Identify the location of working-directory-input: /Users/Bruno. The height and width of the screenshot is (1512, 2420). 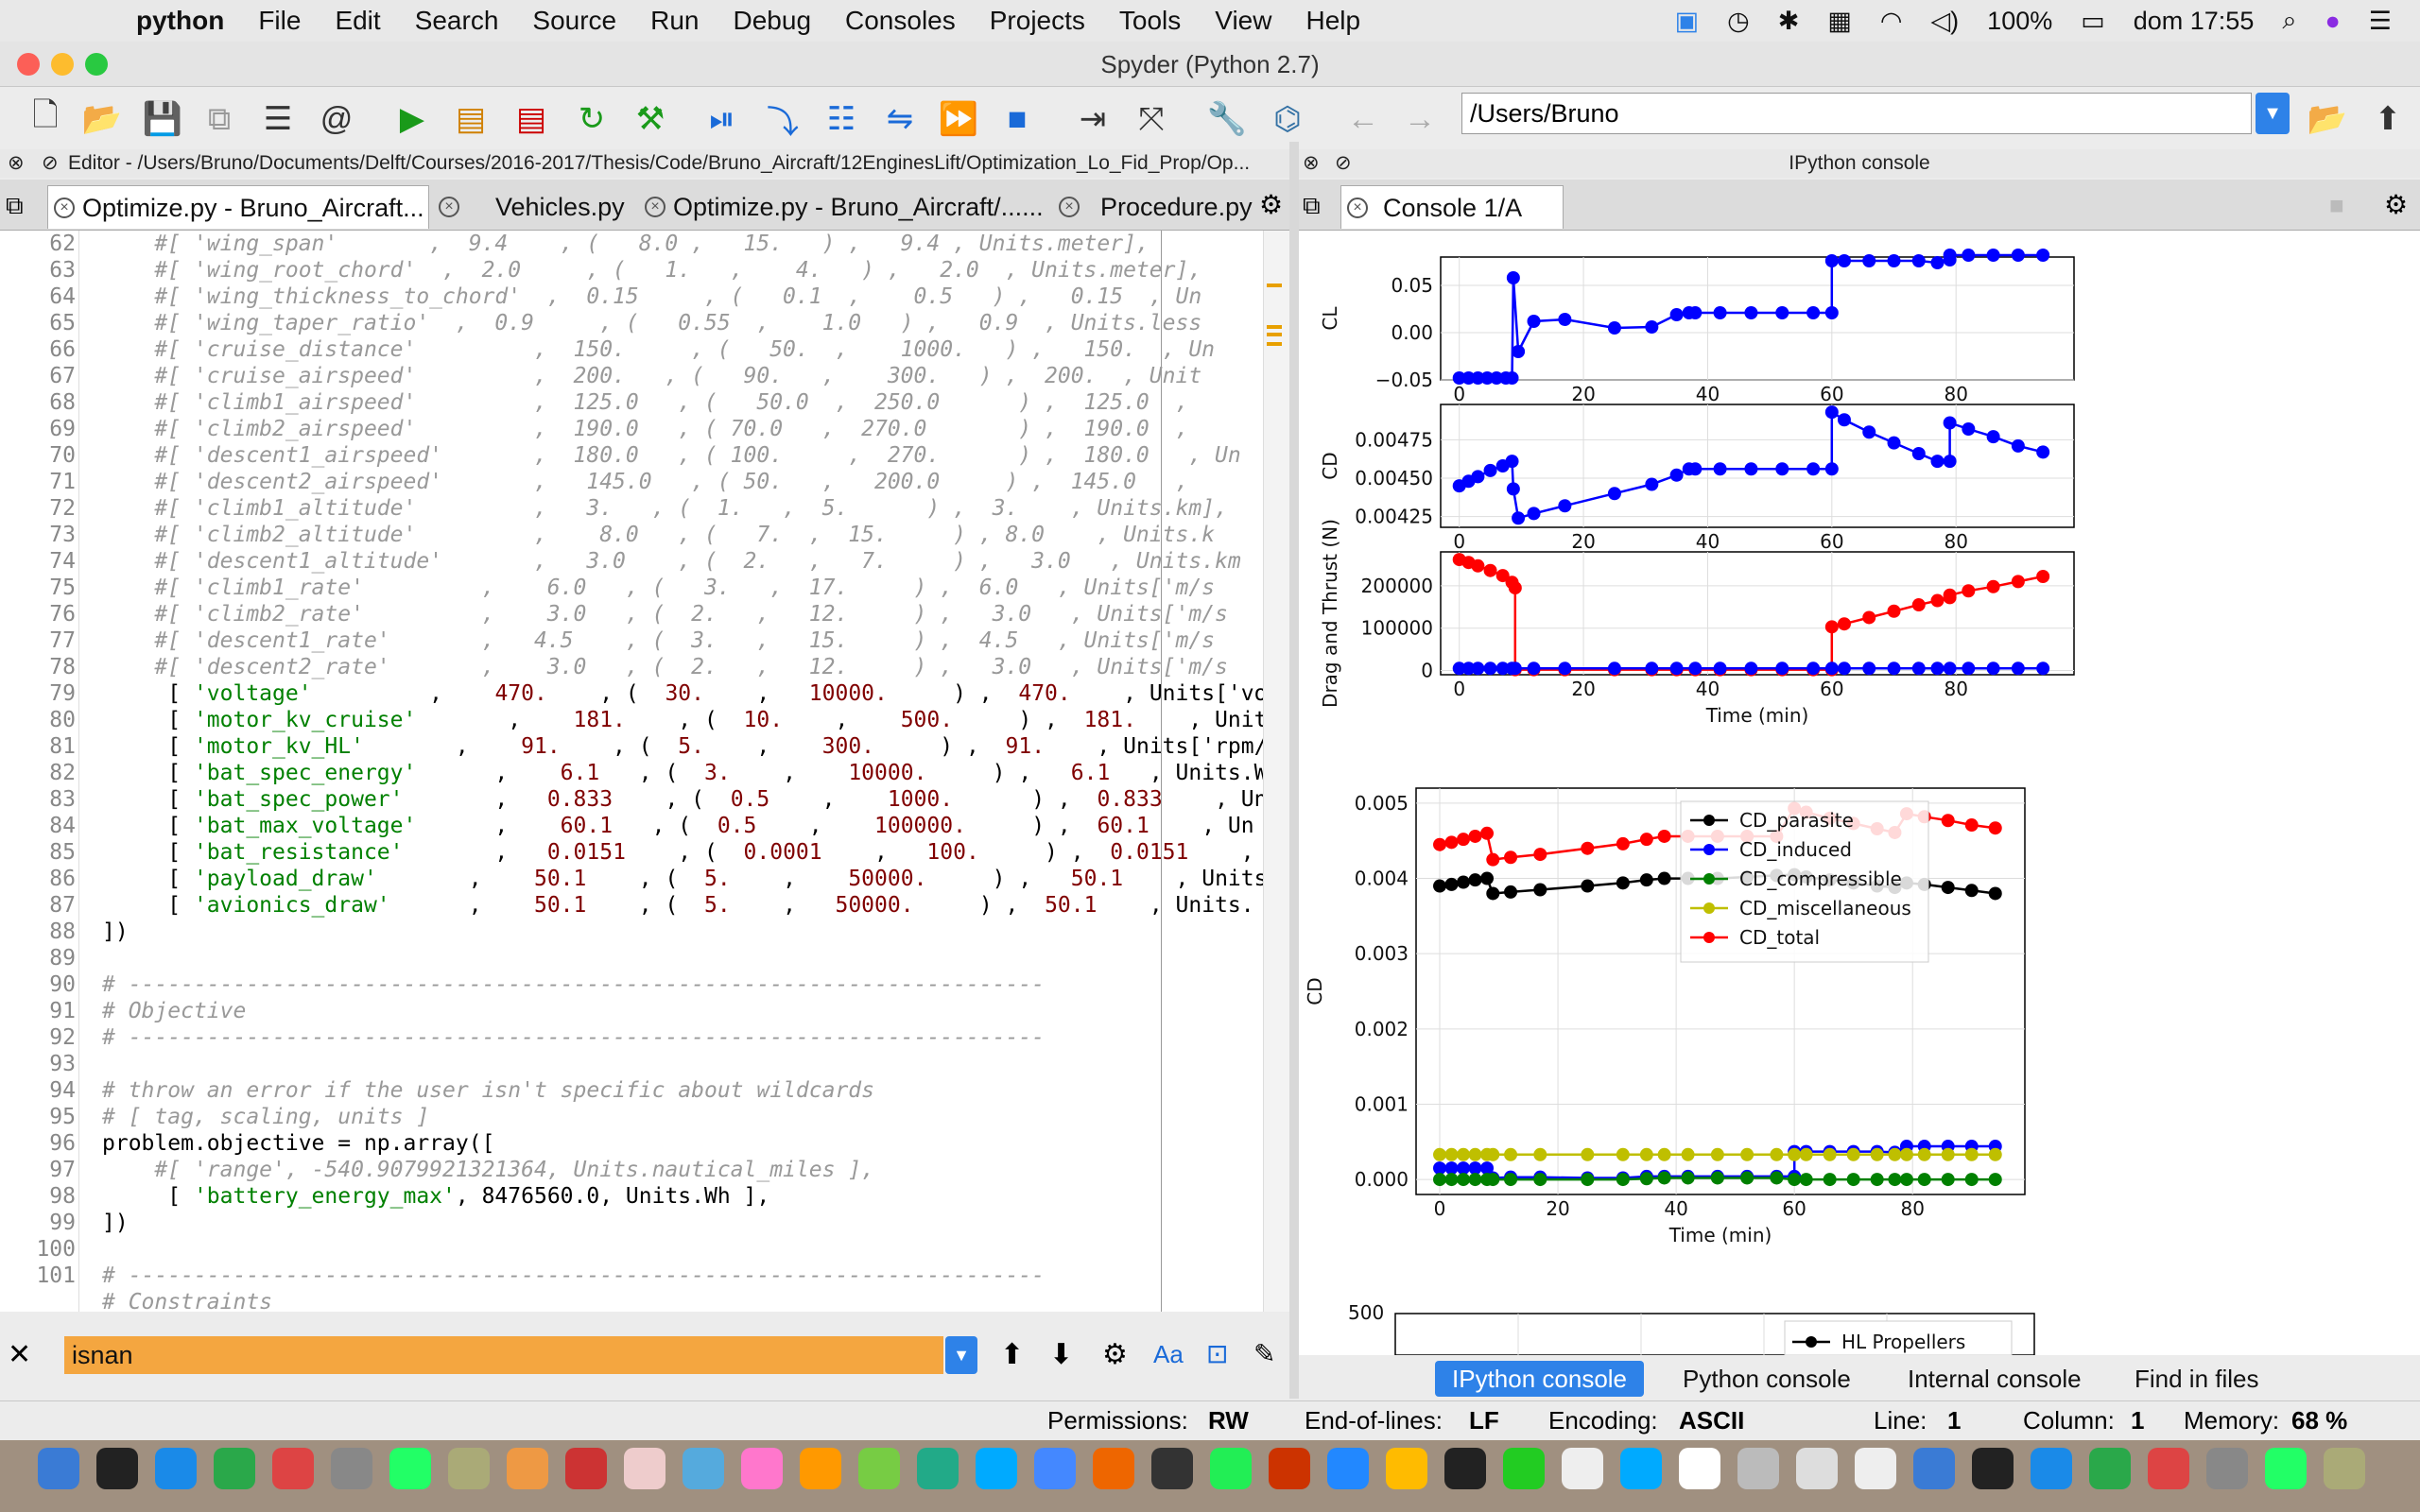
(1857, 113).